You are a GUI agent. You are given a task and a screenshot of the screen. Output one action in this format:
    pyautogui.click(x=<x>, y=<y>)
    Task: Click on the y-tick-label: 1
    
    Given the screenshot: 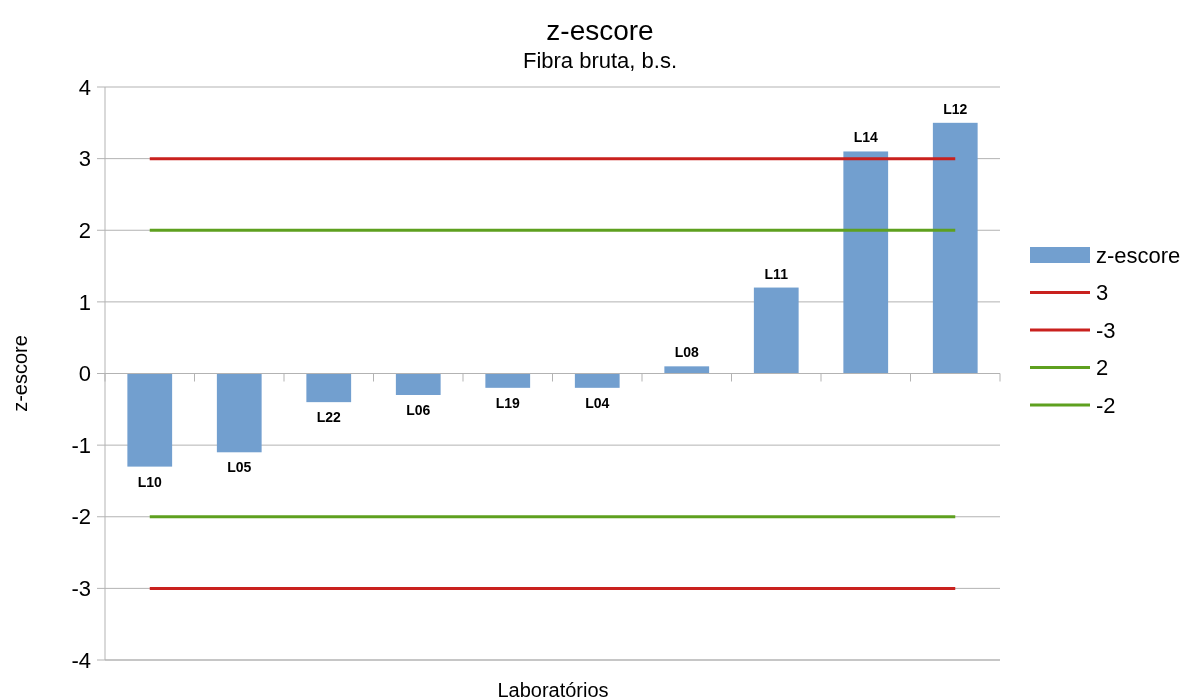 What is the action you would take?
    pyautogui.click(x=84, y=302)
    